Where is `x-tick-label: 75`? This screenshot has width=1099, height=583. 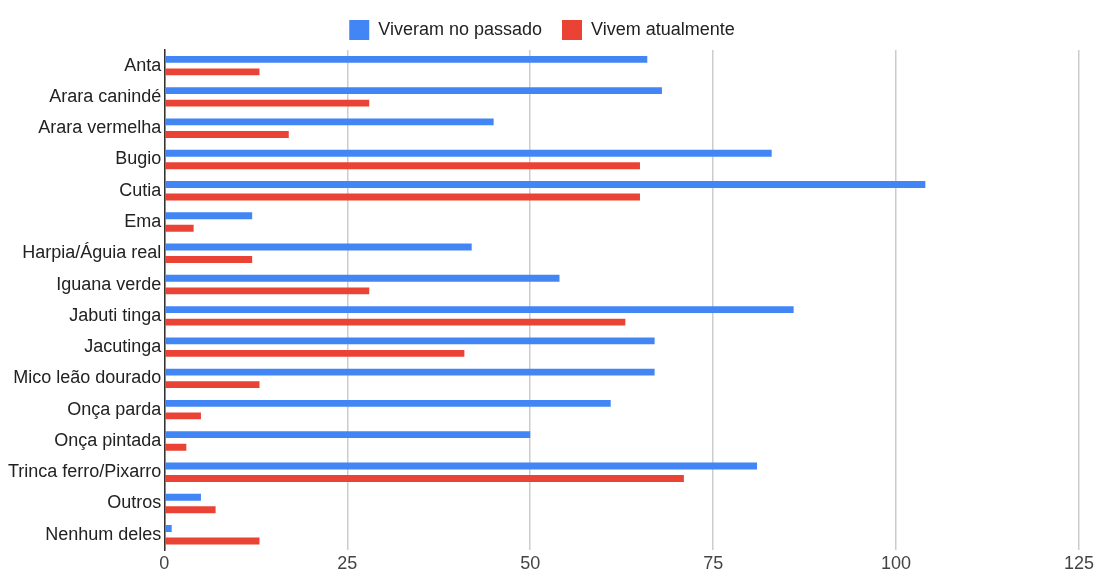
x-tick-label: 75 is located at coordinates (713, 563).